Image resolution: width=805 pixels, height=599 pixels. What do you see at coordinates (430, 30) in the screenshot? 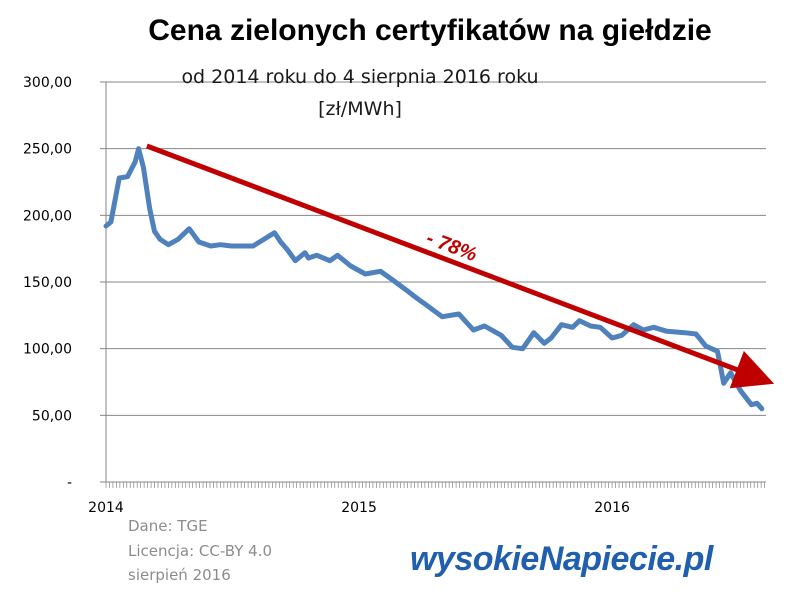
I see `chart-title: Cena zielonych certyfikatów na giełdzie` at bounding box center [430, 30].